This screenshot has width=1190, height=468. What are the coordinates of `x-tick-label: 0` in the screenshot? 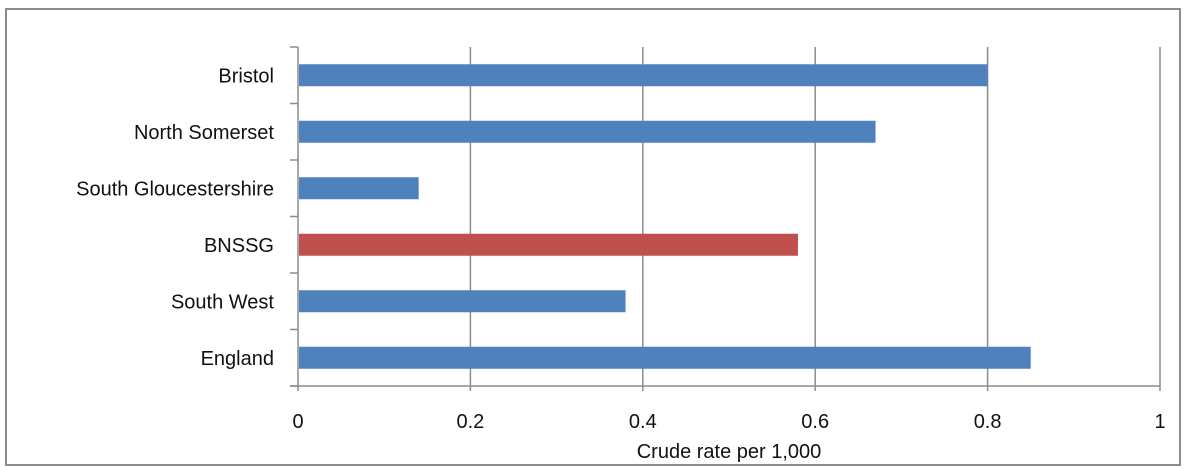 It's located at (297, 422).